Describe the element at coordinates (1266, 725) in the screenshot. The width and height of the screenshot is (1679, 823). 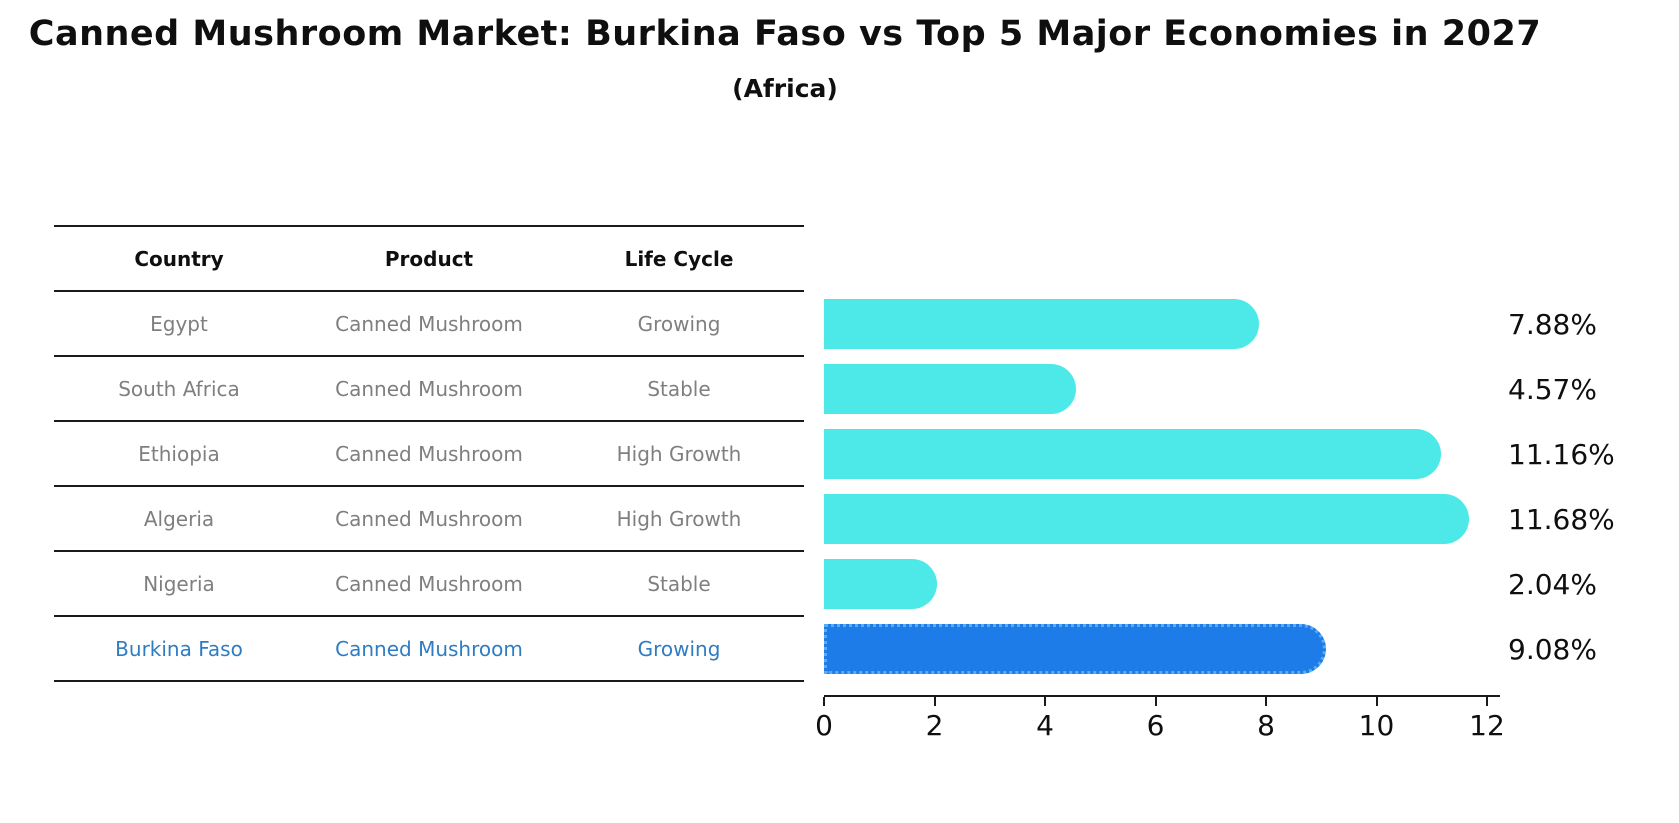
I see `x-tick-label: 8` at that location.